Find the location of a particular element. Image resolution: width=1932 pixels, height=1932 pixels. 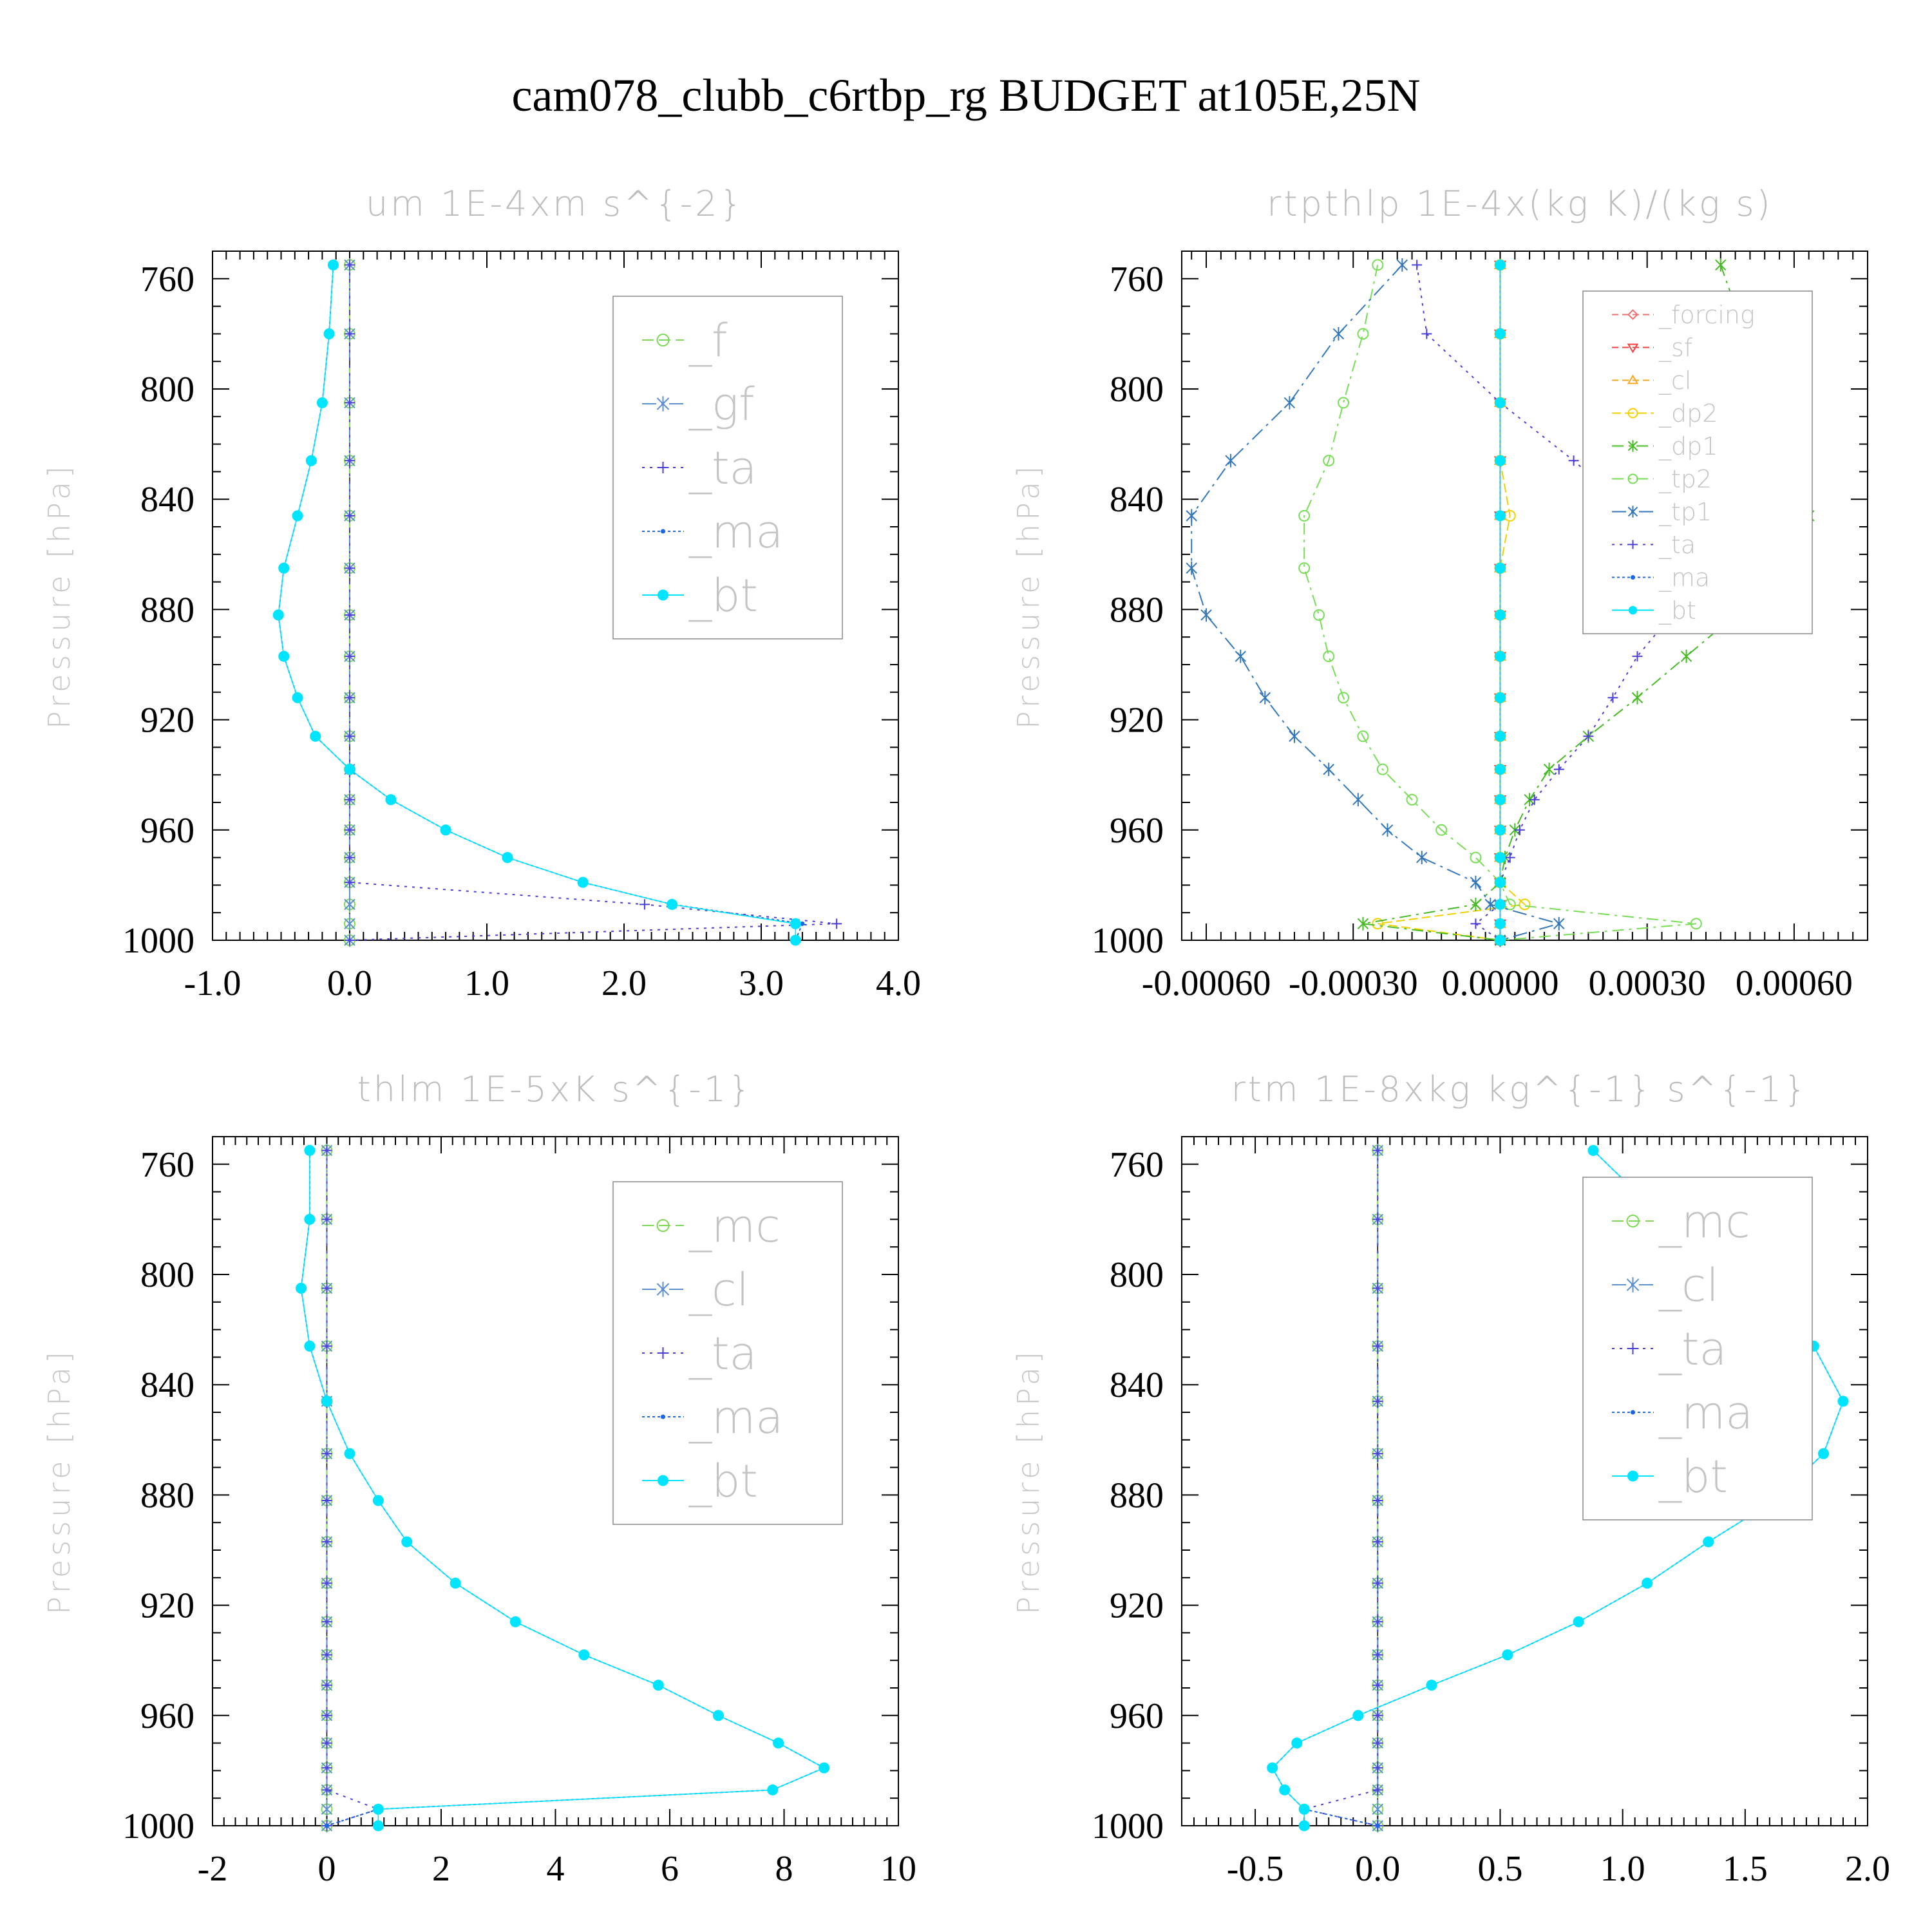

panel-4-xtick-label: 2.0 is located at coordinates (1867, 1869).